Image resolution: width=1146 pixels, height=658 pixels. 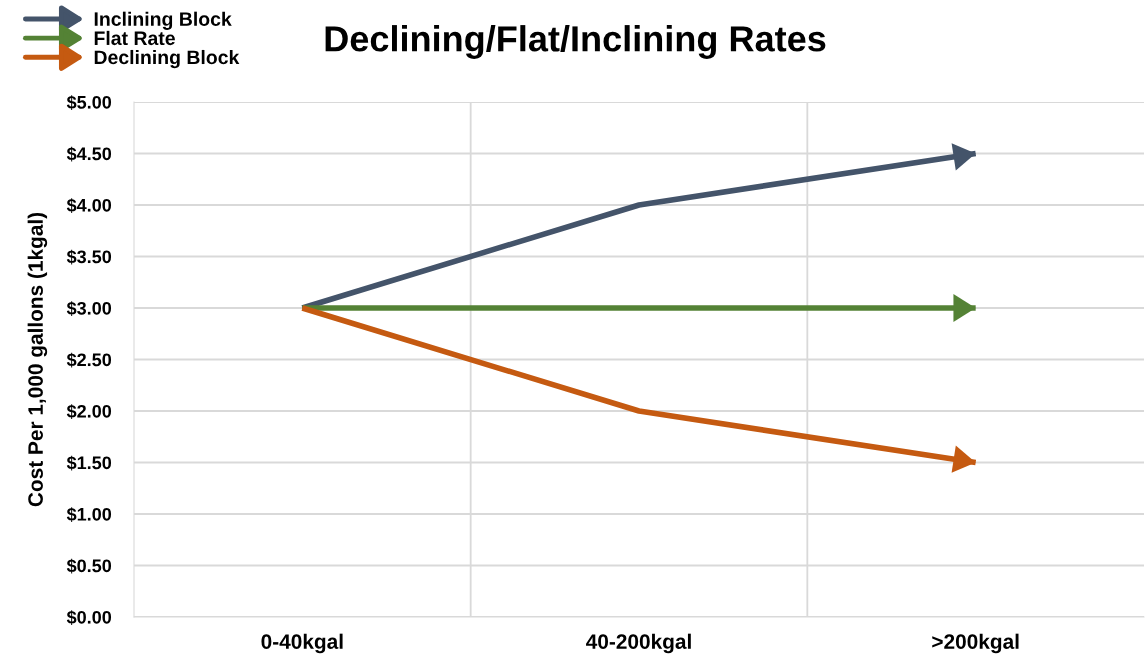 I want to click on y-axis-title: Cost Per 1,000 gallons (1kgal), so click(x=37, y=359).